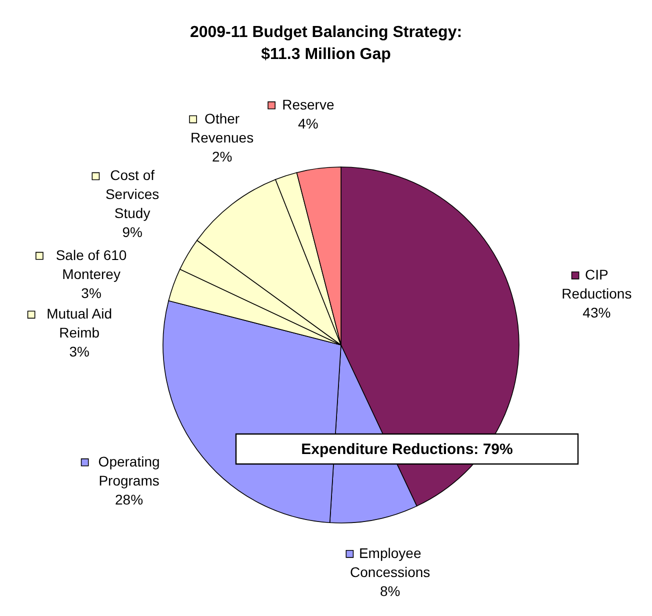 Image resolution: width=652 pixels, height=616 pixels. Describe the element at coordinates (222, 156) in the screenshot. I see `data-label: 2%` at that location.